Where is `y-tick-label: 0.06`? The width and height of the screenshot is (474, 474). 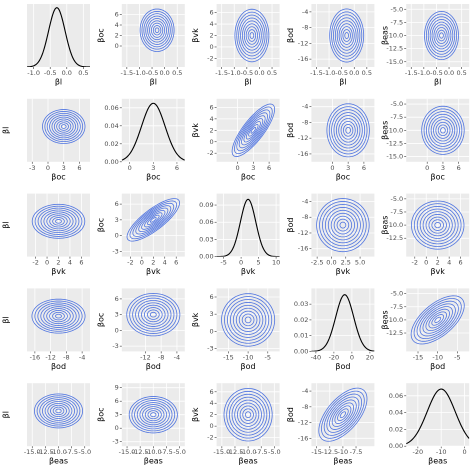 y-tick-label: 0.06 is located at coordinates (111, 108).